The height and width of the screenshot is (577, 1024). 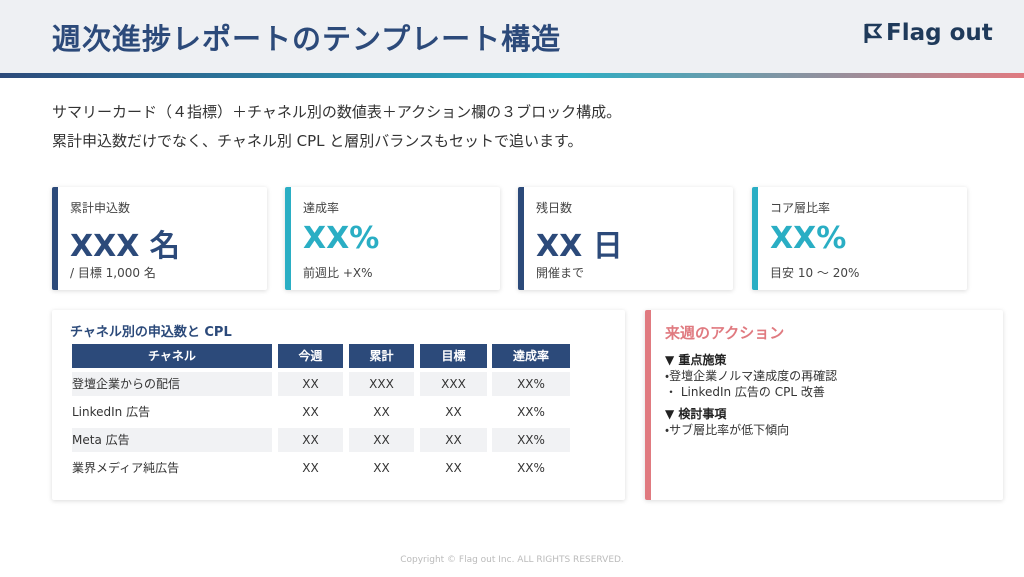 What do you see at coordinates (381, 356) in the screenshot?
I see `table-header-cell: 累計` at bounding box center [381, 356].